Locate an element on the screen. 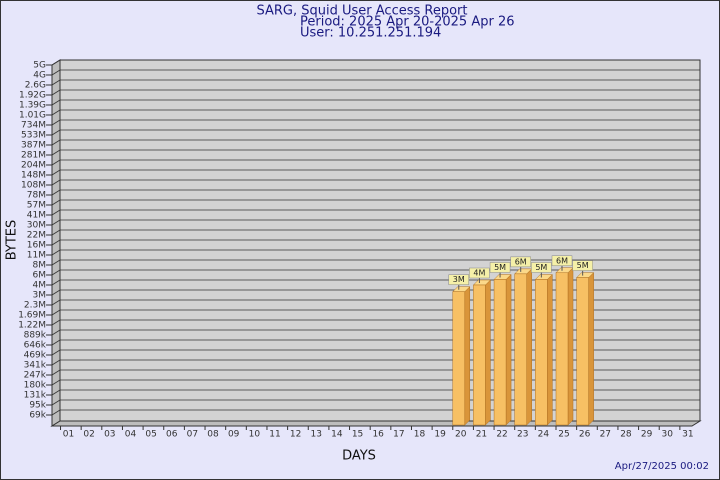  x-tick-label: 13 is located at coordinates (316, 435).